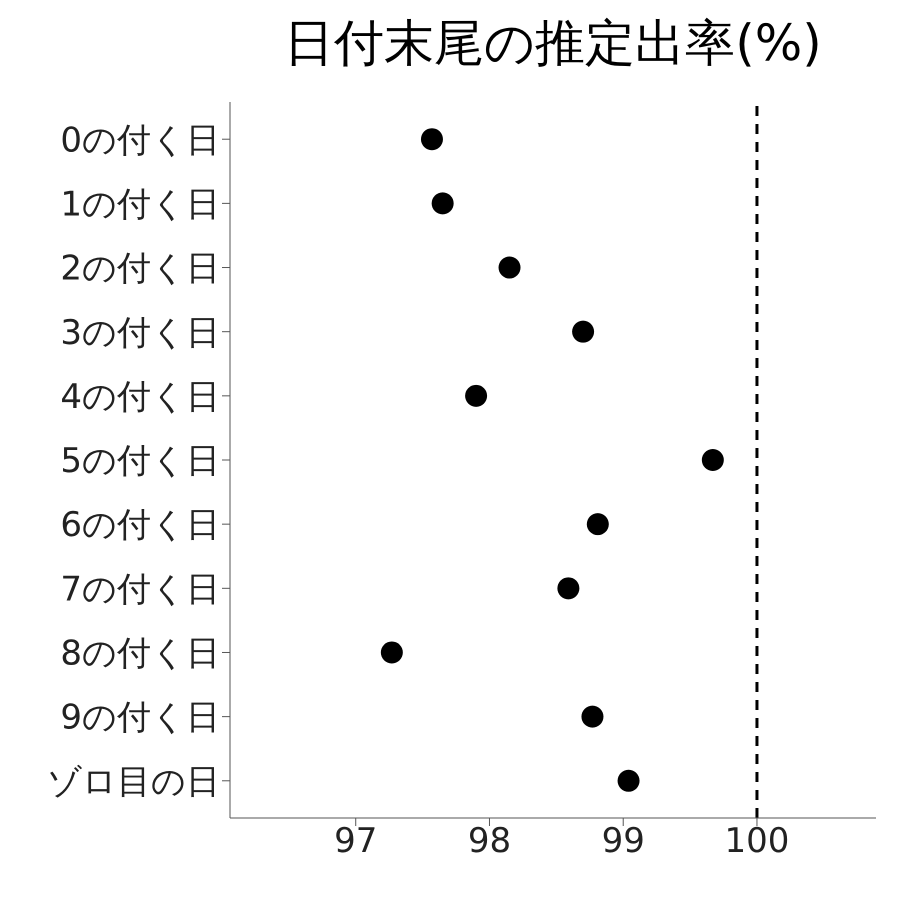  I want to click on y-tick-label: 2の付く日, so click(140, 268).